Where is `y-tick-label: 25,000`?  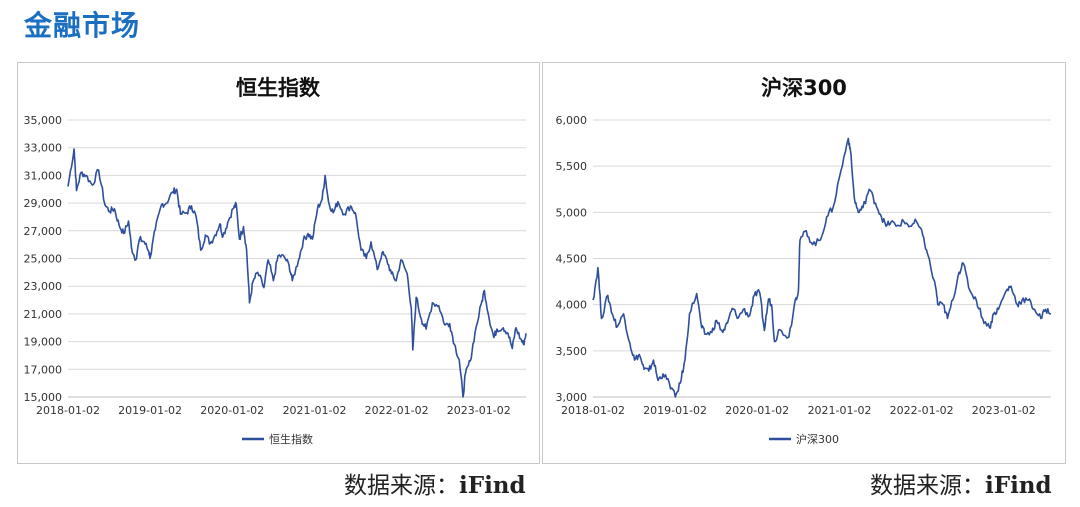 y-tick-label: 25,000 is located at coordinates (43, 259).